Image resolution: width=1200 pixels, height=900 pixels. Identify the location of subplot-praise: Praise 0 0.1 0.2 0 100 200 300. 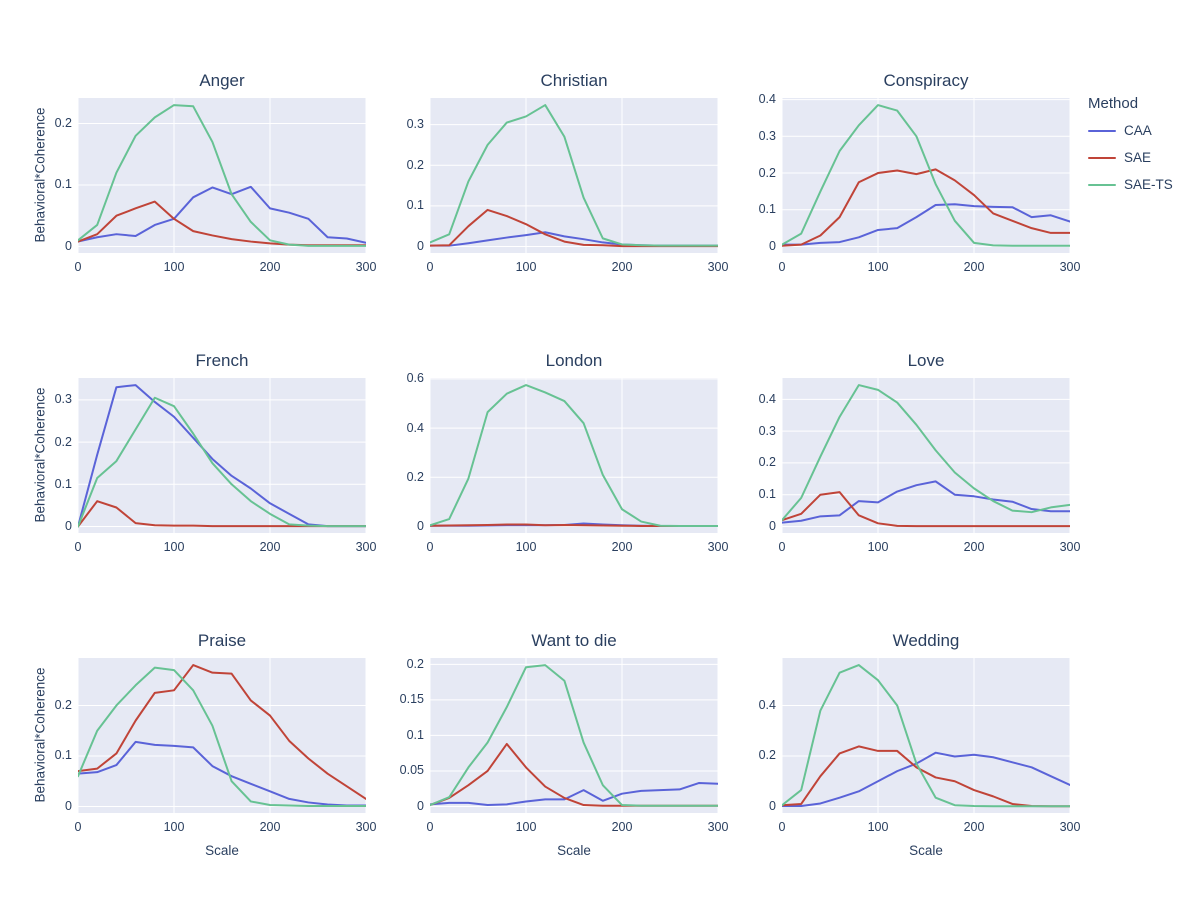
(196, 739).